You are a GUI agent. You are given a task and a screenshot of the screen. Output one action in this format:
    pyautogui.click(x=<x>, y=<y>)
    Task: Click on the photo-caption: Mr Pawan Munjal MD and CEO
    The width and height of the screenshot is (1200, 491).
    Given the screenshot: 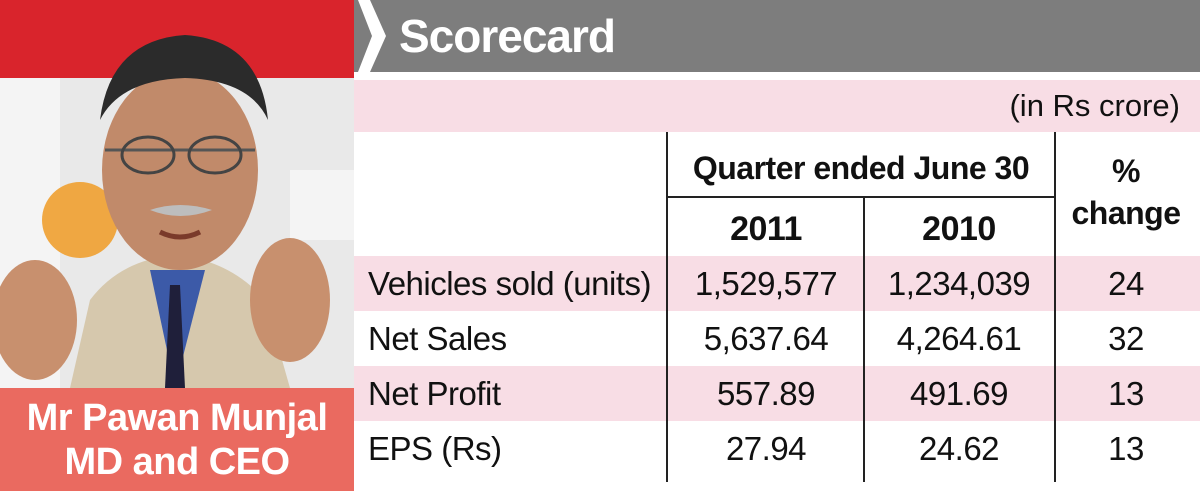 What is the action you would take?
    pyautogui.click(x=177, y=439)
    